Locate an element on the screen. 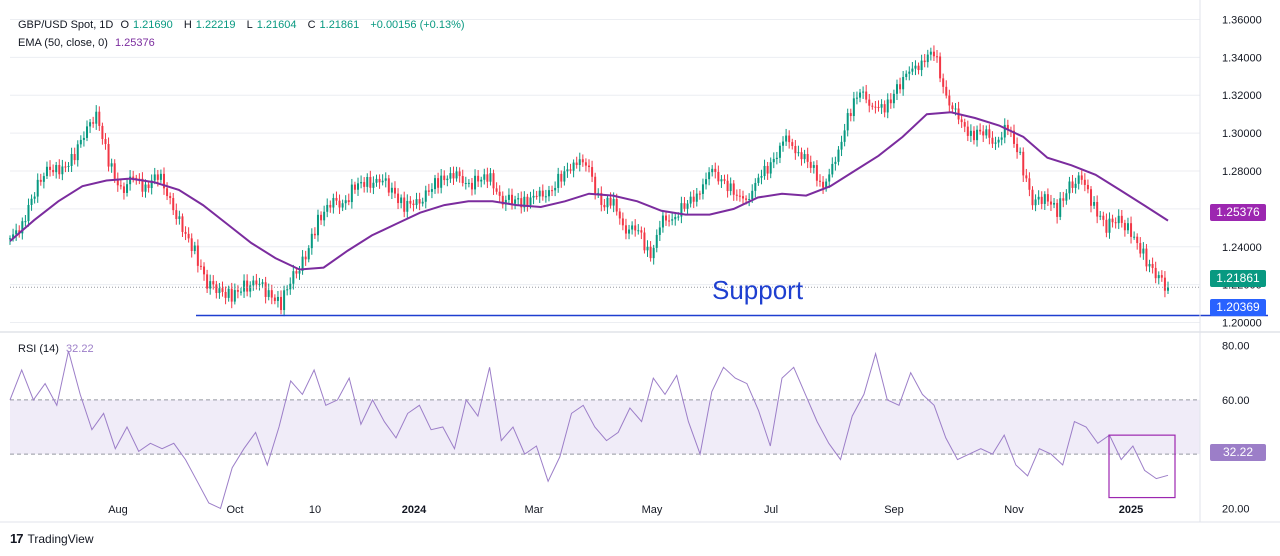  rsi-value-tag: 32.22 is located at coordinates (1238, 452).